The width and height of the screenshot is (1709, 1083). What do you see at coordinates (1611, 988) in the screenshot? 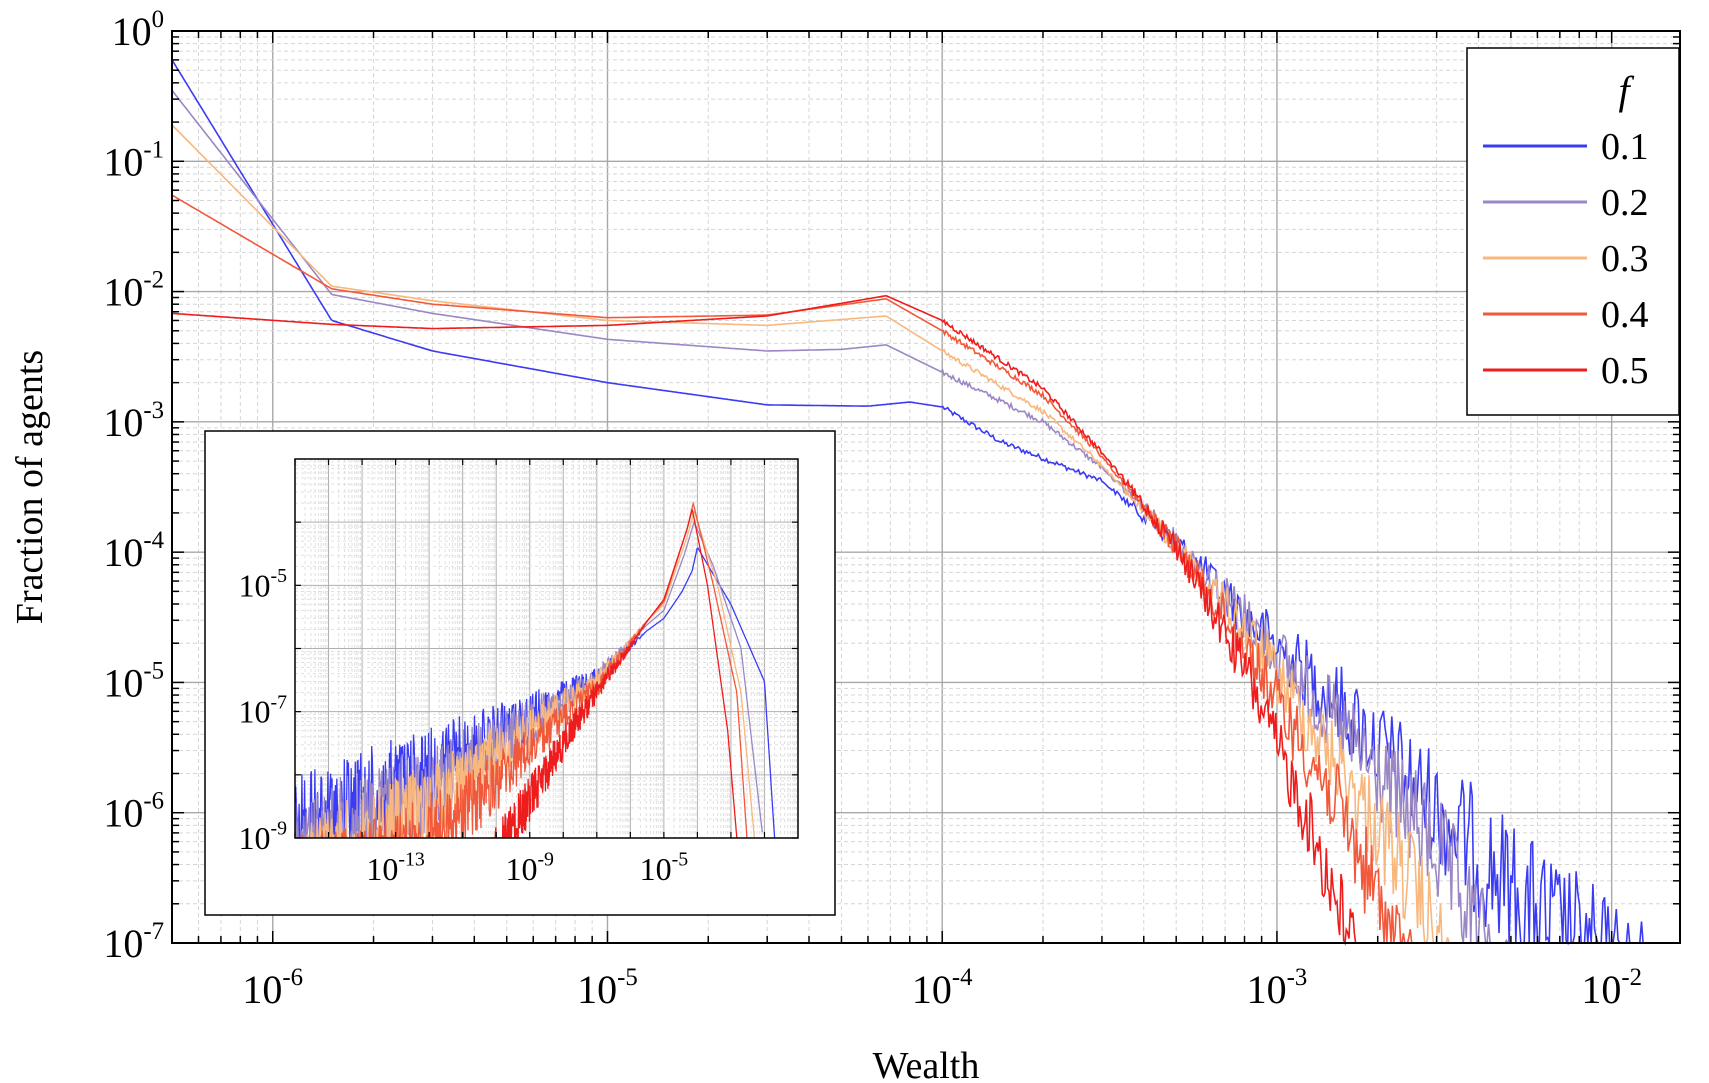
I see `x-tick-label: 10⁻²` at bounding box center [1611, 988].